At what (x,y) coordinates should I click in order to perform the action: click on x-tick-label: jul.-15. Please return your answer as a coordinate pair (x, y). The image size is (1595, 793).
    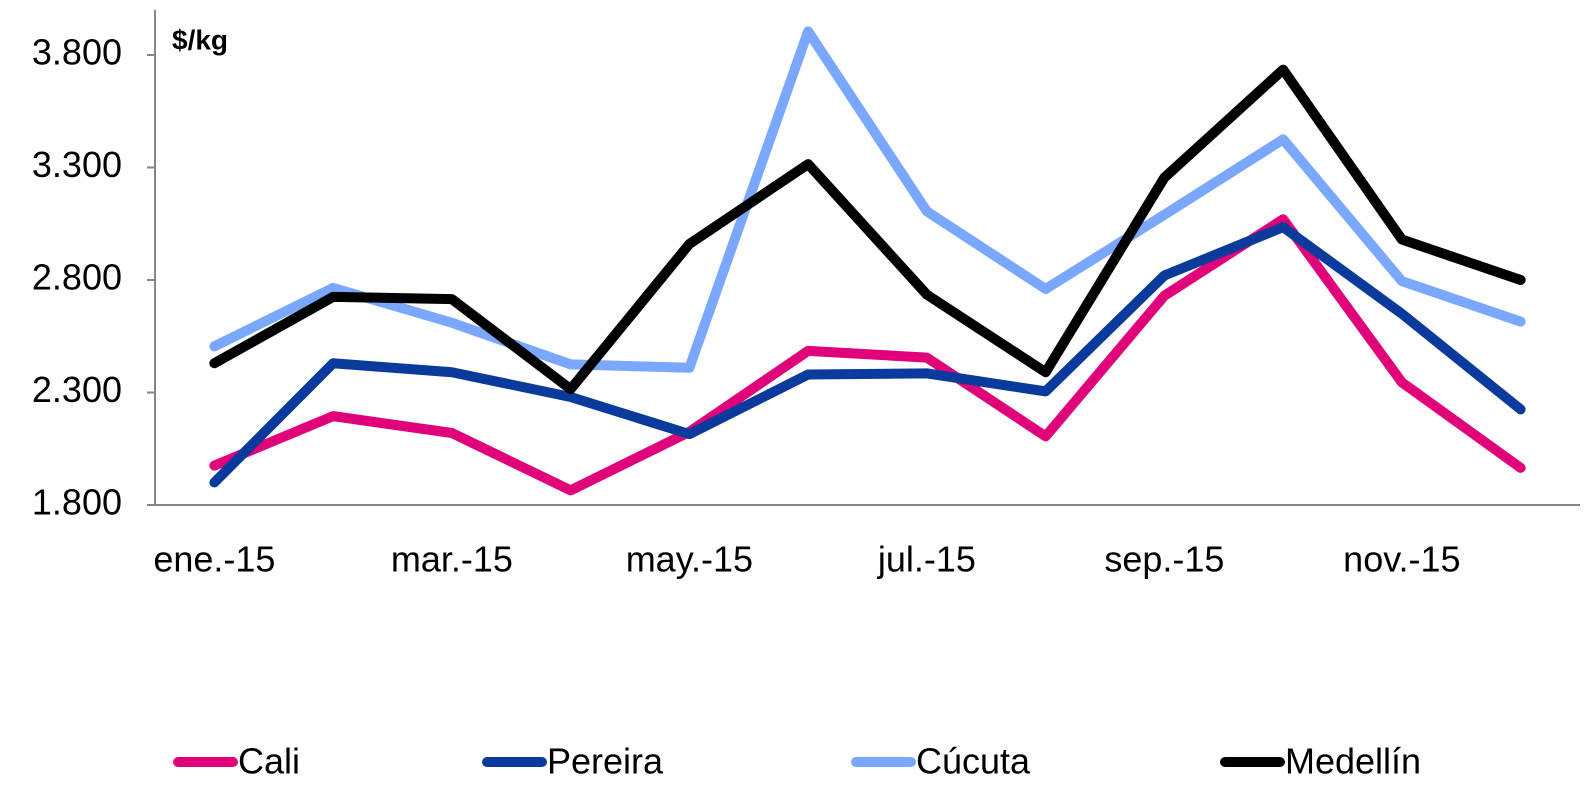
    Looking at the image, I should click on (926, 559).